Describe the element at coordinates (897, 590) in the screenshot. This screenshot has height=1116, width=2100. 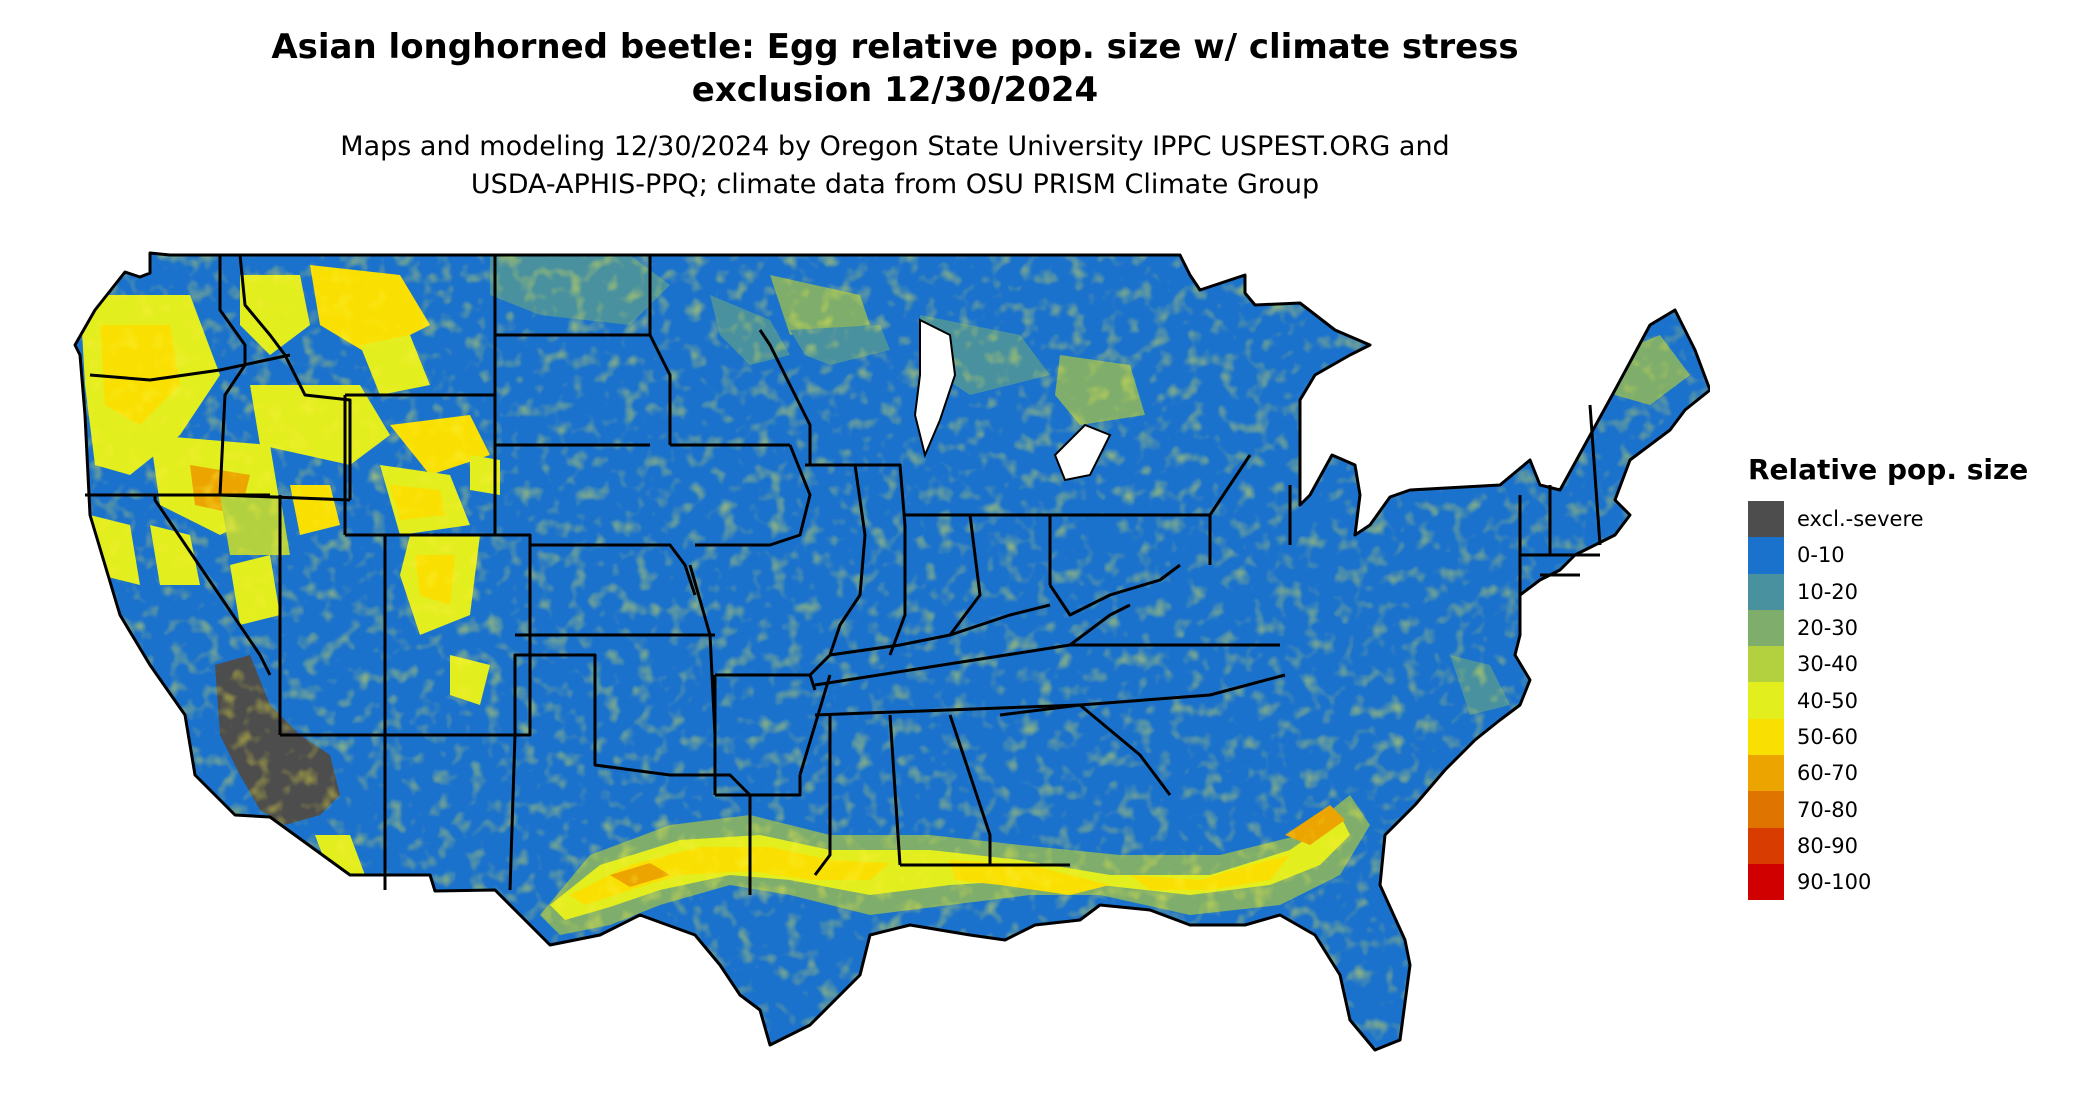
I see `border-il-in` at that location.